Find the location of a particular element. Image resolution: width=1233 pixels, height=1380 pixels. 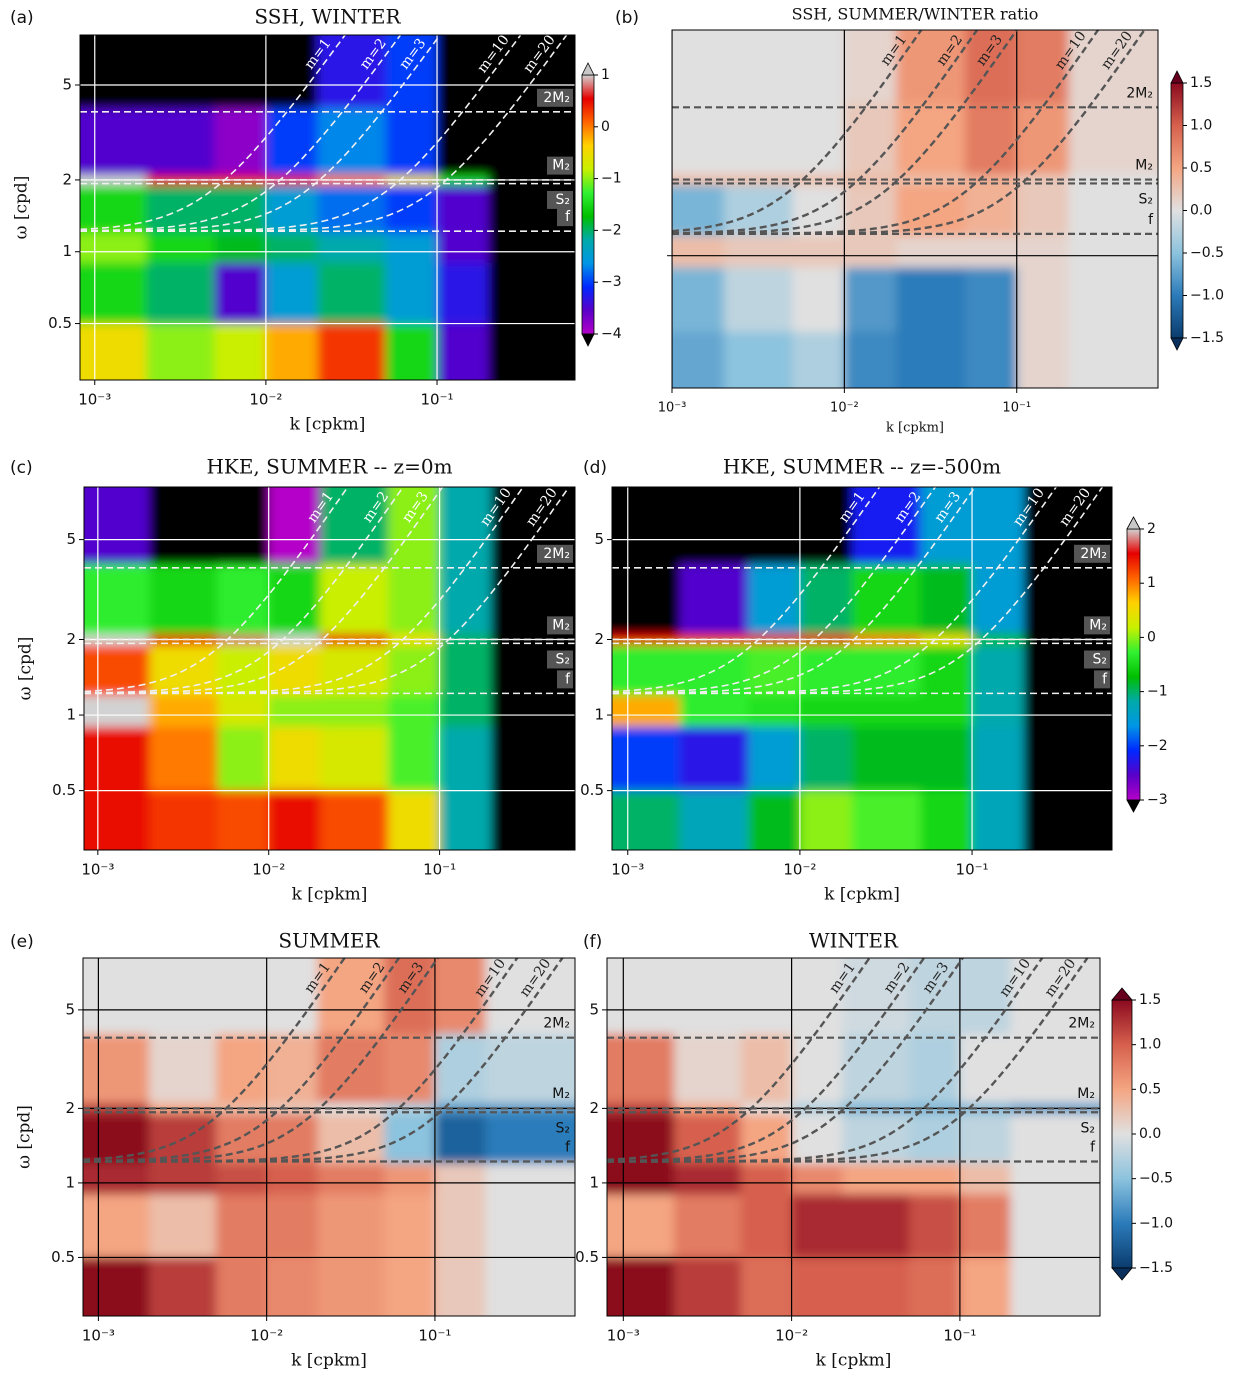

panel-label: (e) is located at coordinates (22, 942).